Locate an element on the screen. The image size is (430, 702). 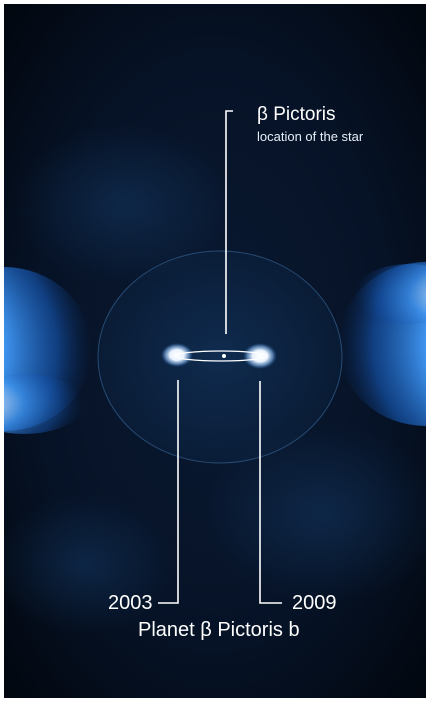
leader-line-2003 is located at coordinates (168, 492).